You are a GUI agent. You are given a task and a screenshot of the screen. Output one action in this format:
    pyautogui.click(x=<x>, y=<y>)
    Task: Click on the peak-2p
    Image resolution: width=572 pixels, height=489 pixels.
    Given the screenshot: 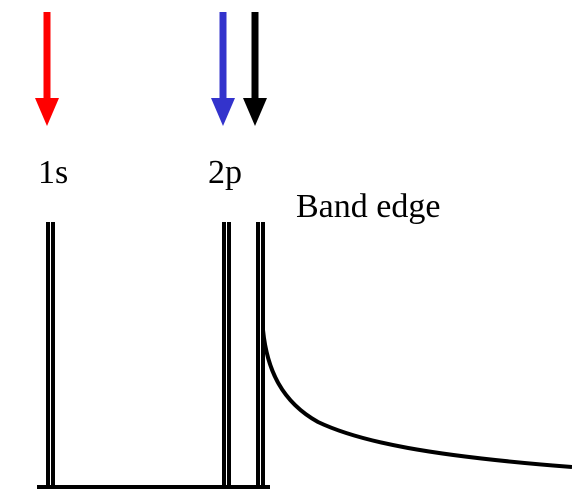 What is the action you would take?
    pyautogui.click(x=226, y=354)
    